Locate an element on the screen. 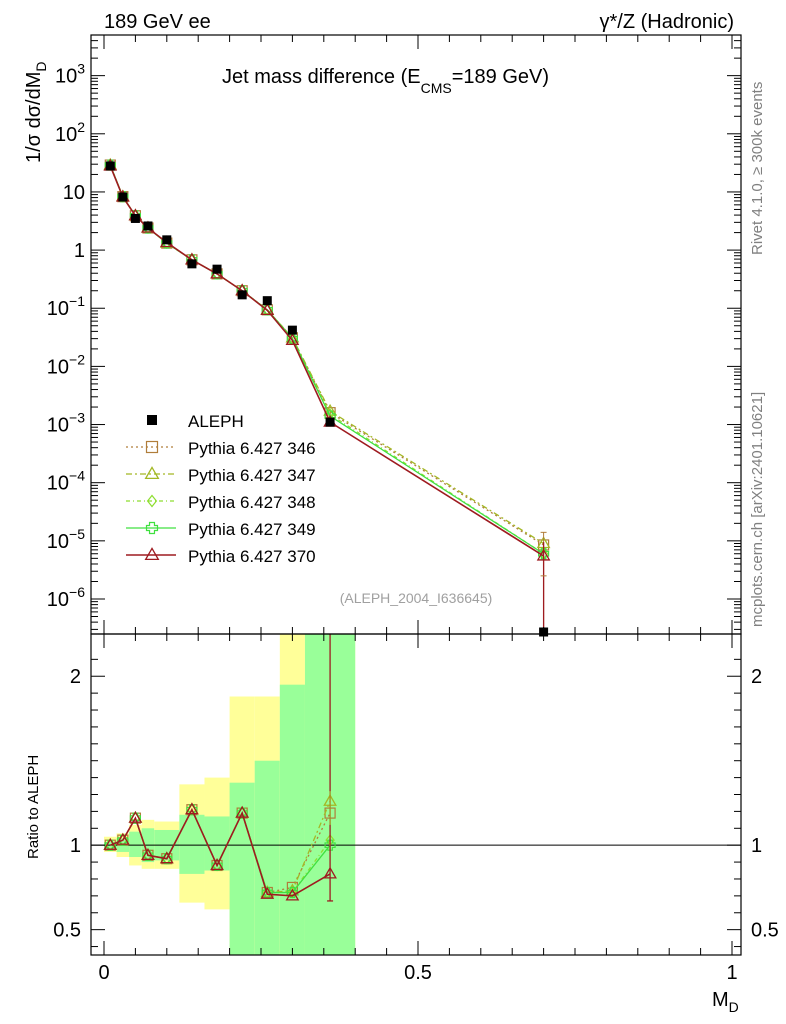  xtick-label-0: 0 is located at coordinates (103, 973).